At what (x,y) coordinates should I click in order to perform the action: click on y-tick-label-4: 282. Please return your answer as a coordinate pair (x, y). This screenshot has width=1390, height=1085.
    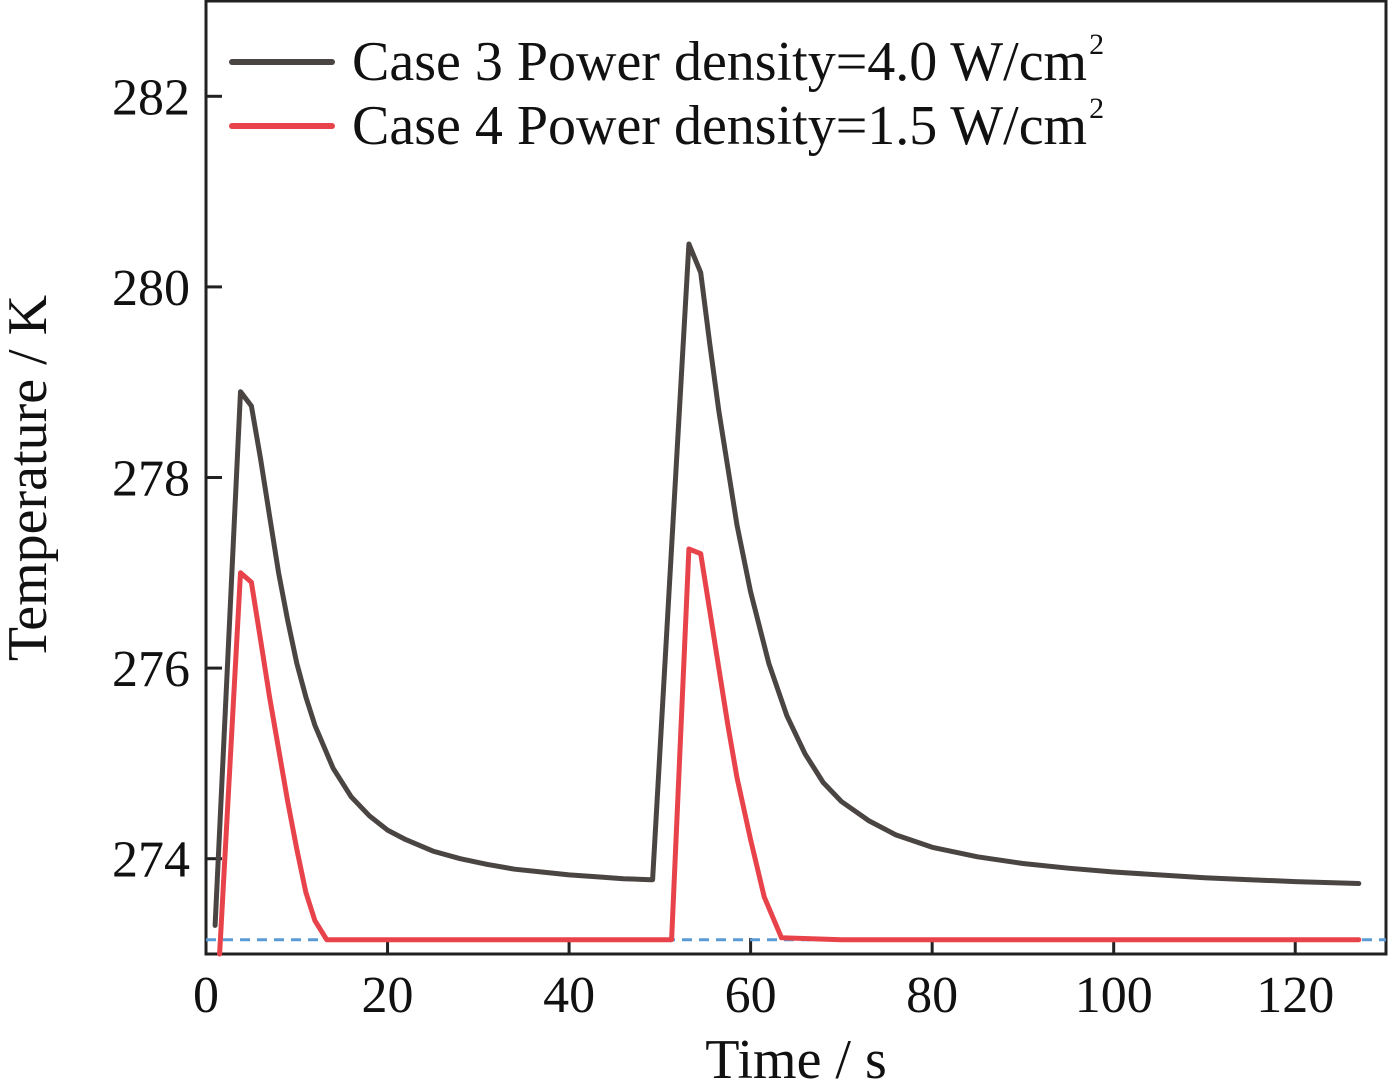
    Looking at the image, I should click on (151, 97).